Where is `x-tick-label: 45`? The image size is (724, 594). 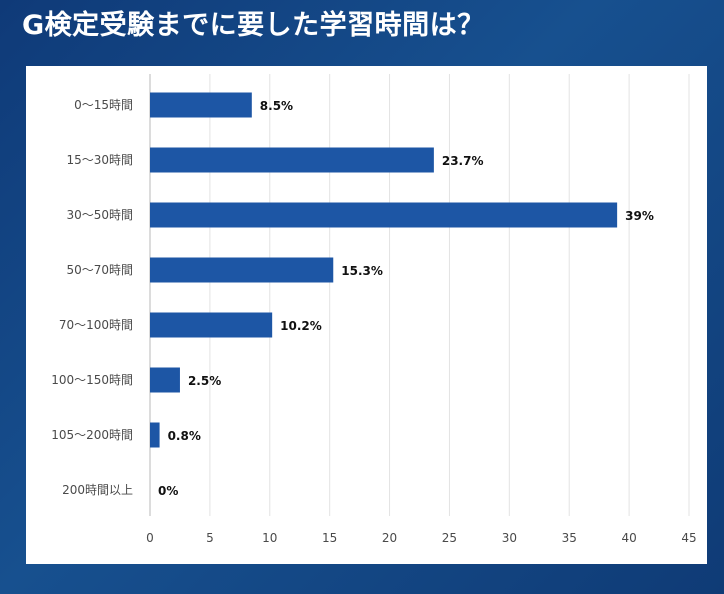
x-tick-label: 45 is located at coordinates (688, 538).